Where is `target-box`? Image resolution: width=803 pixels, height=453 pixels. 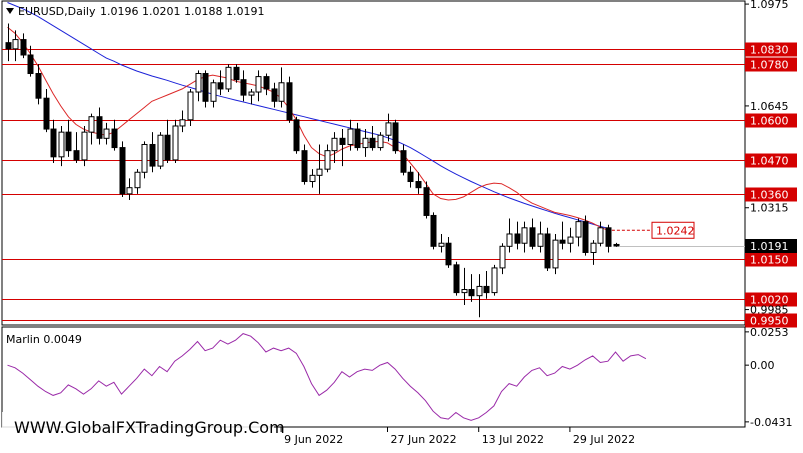 target-box is located at coordinates (673, 230).